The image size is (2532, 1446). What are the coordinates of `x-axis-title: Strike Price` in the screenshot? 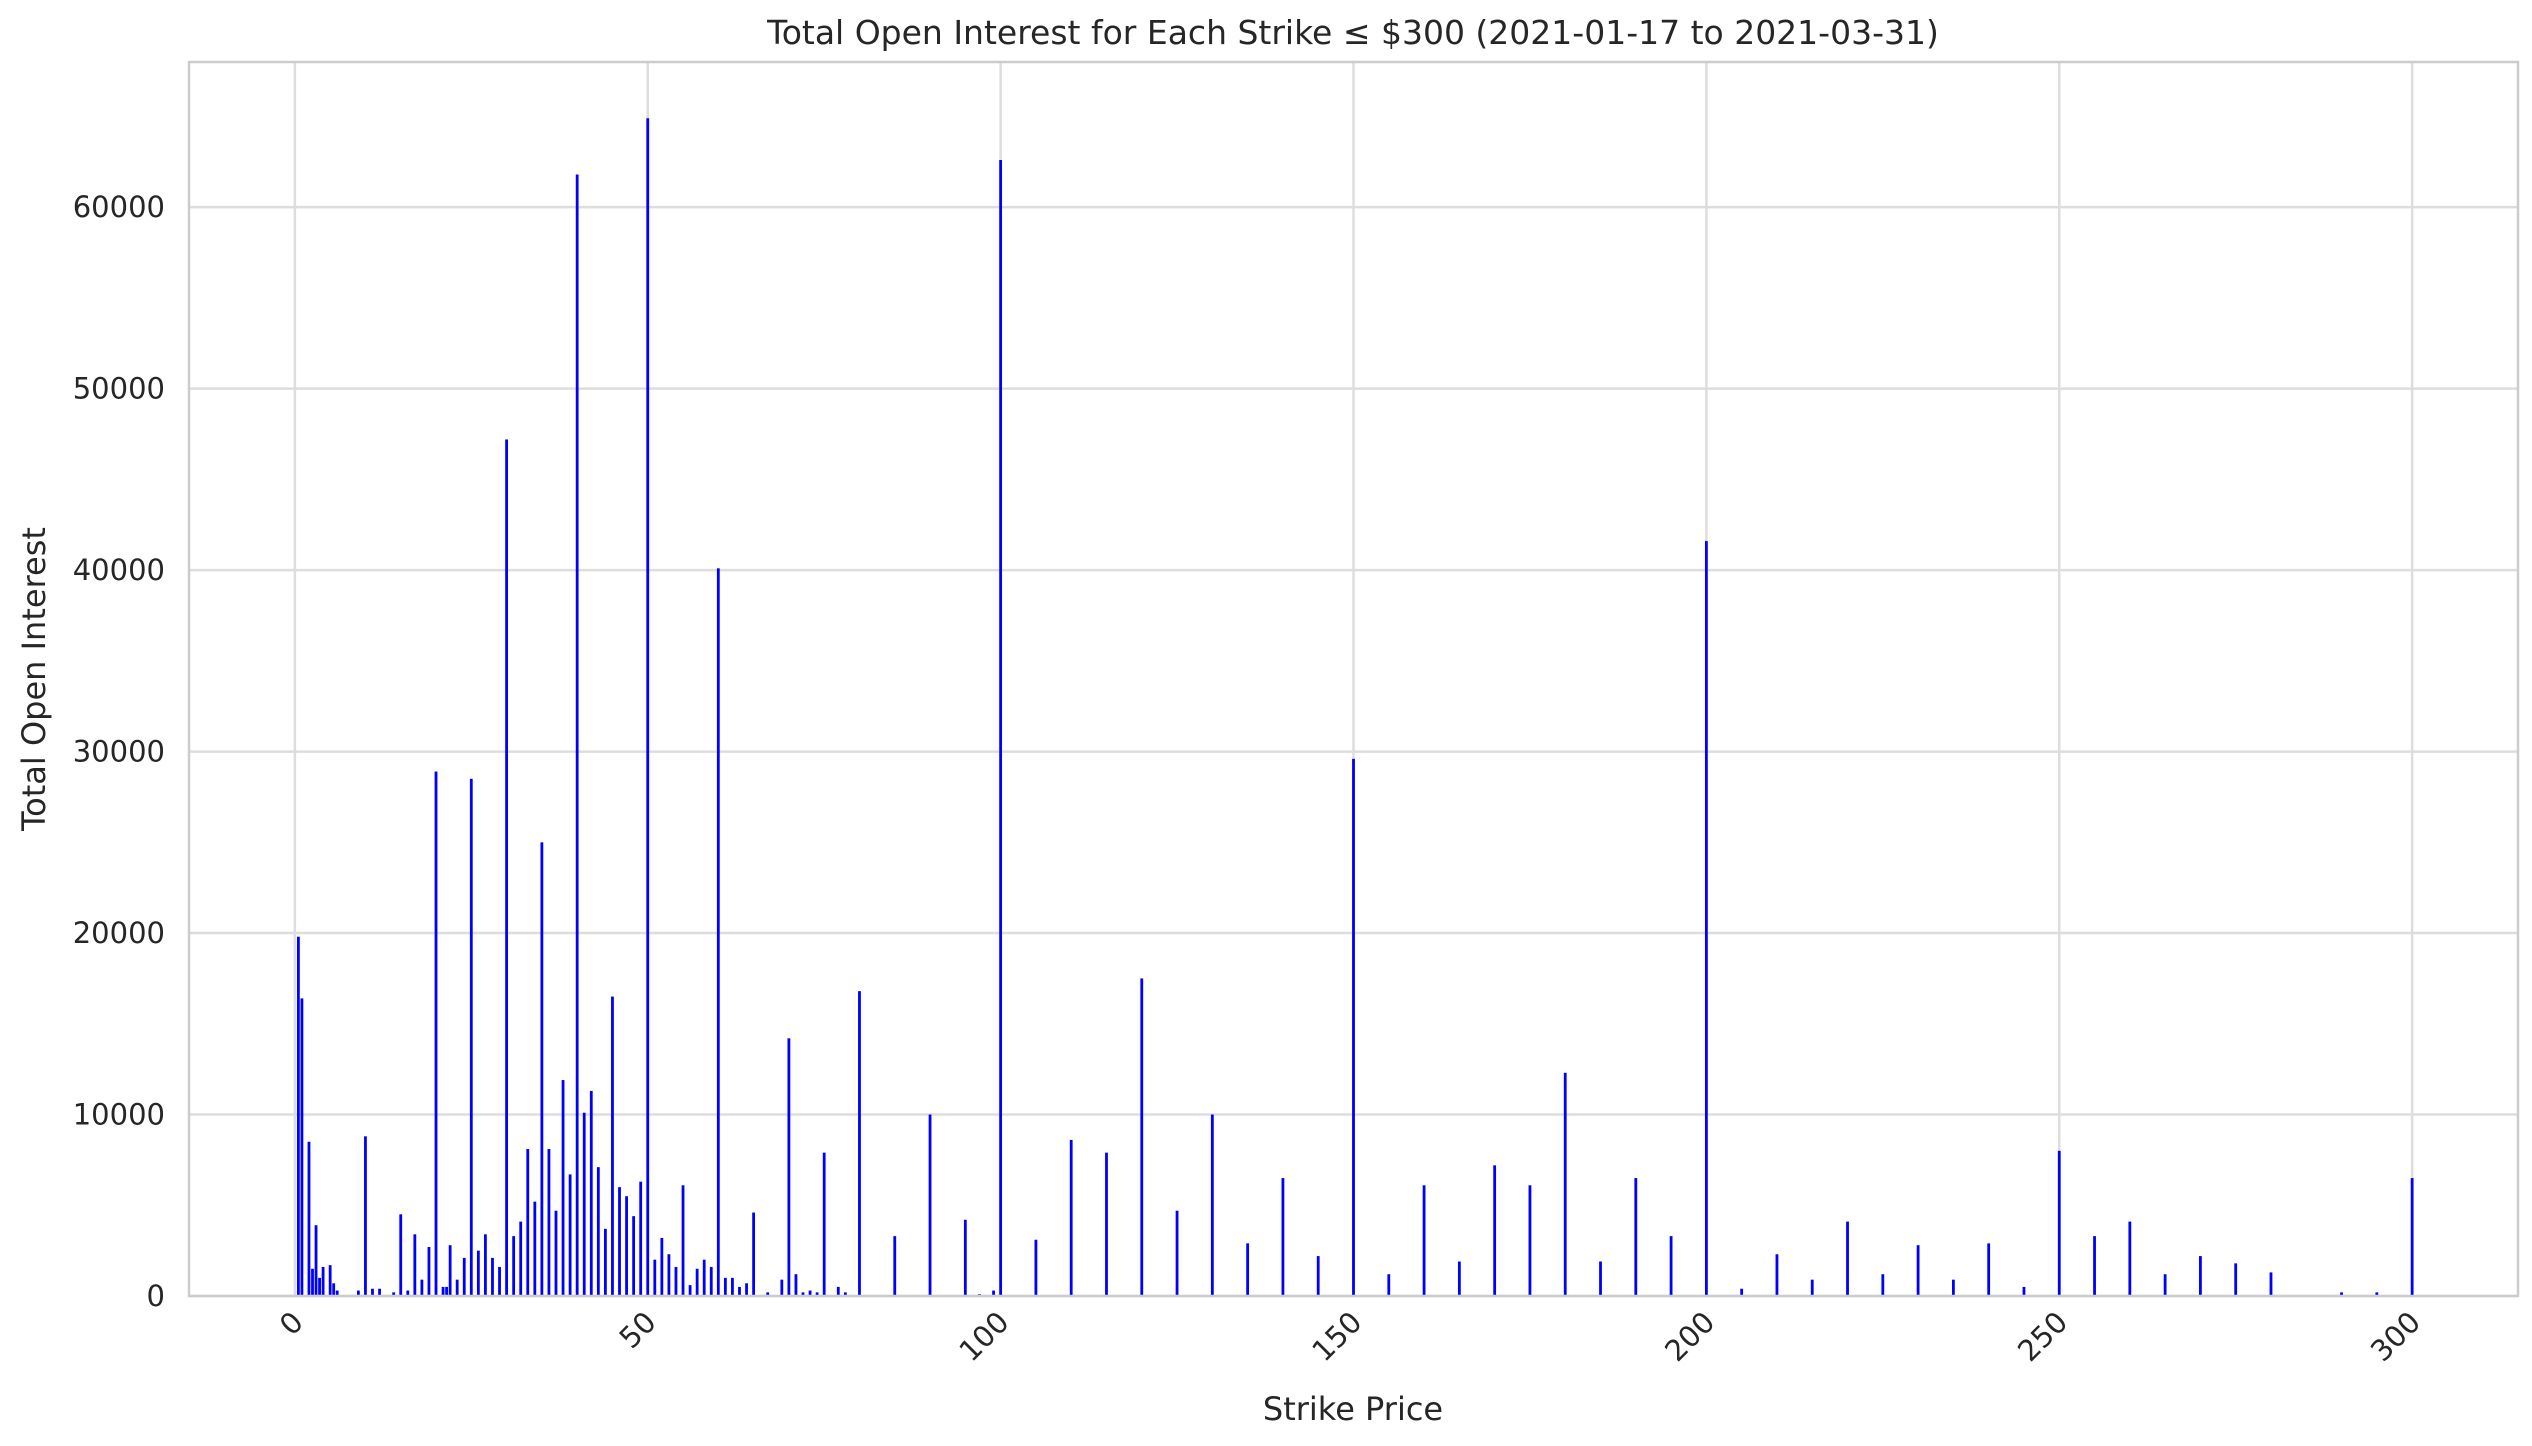 It's located at (1353, 1409).